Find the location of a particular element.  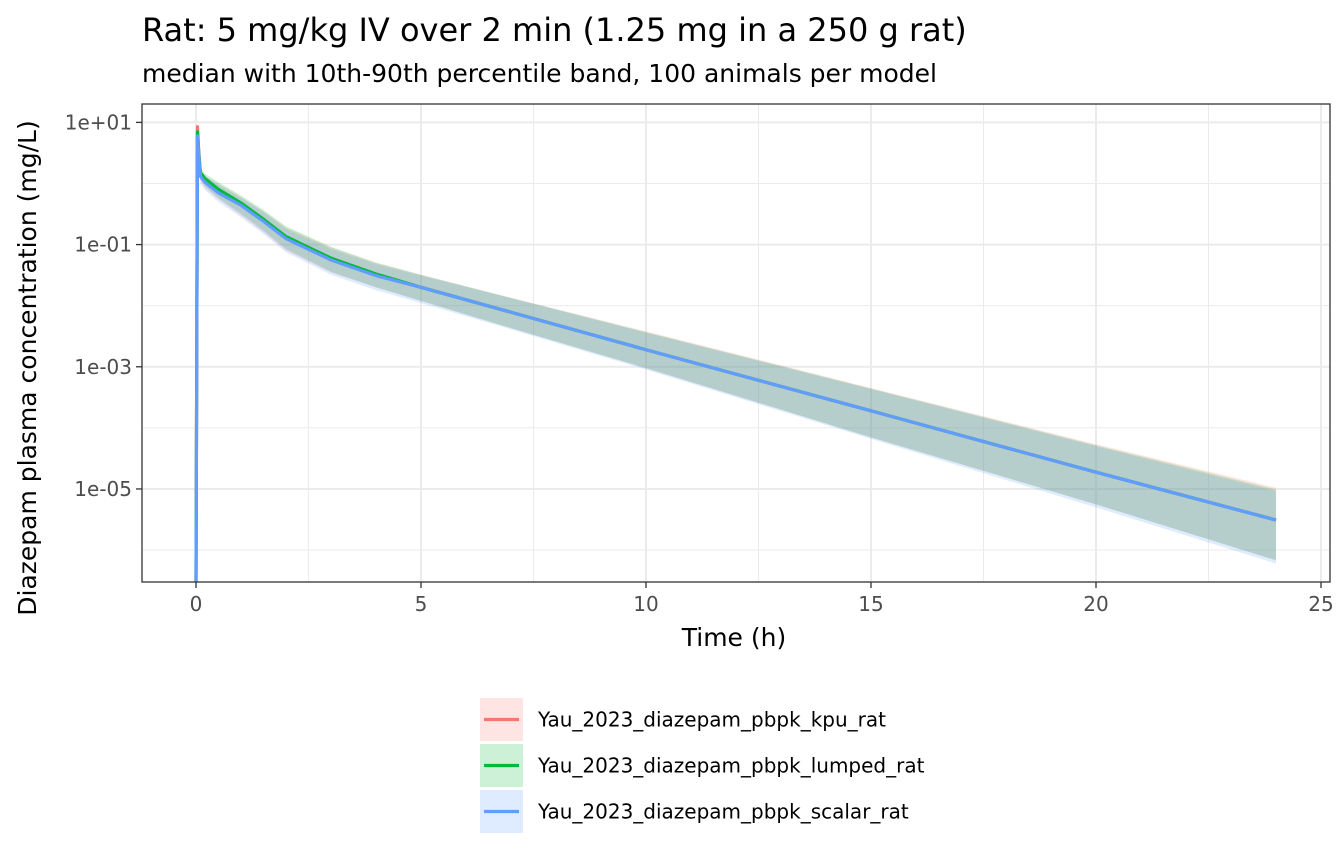

x-tick-label: 10 is located at coordinates (645, 604).